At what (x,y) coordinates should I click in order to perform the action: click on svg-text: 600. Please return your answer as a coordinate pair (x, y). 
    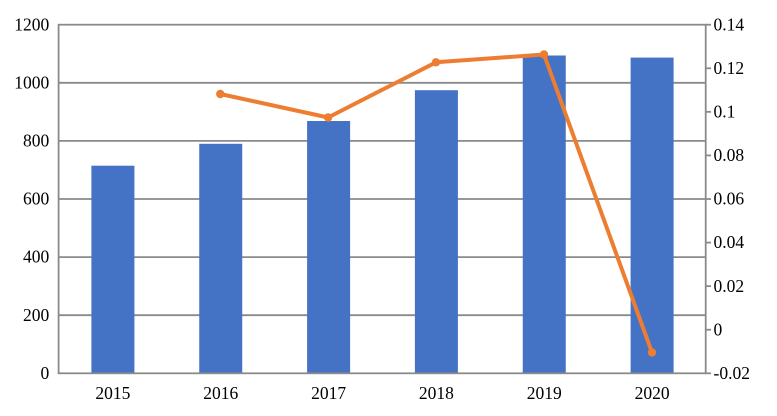
    Looking at the image, I should click on (36, 199).